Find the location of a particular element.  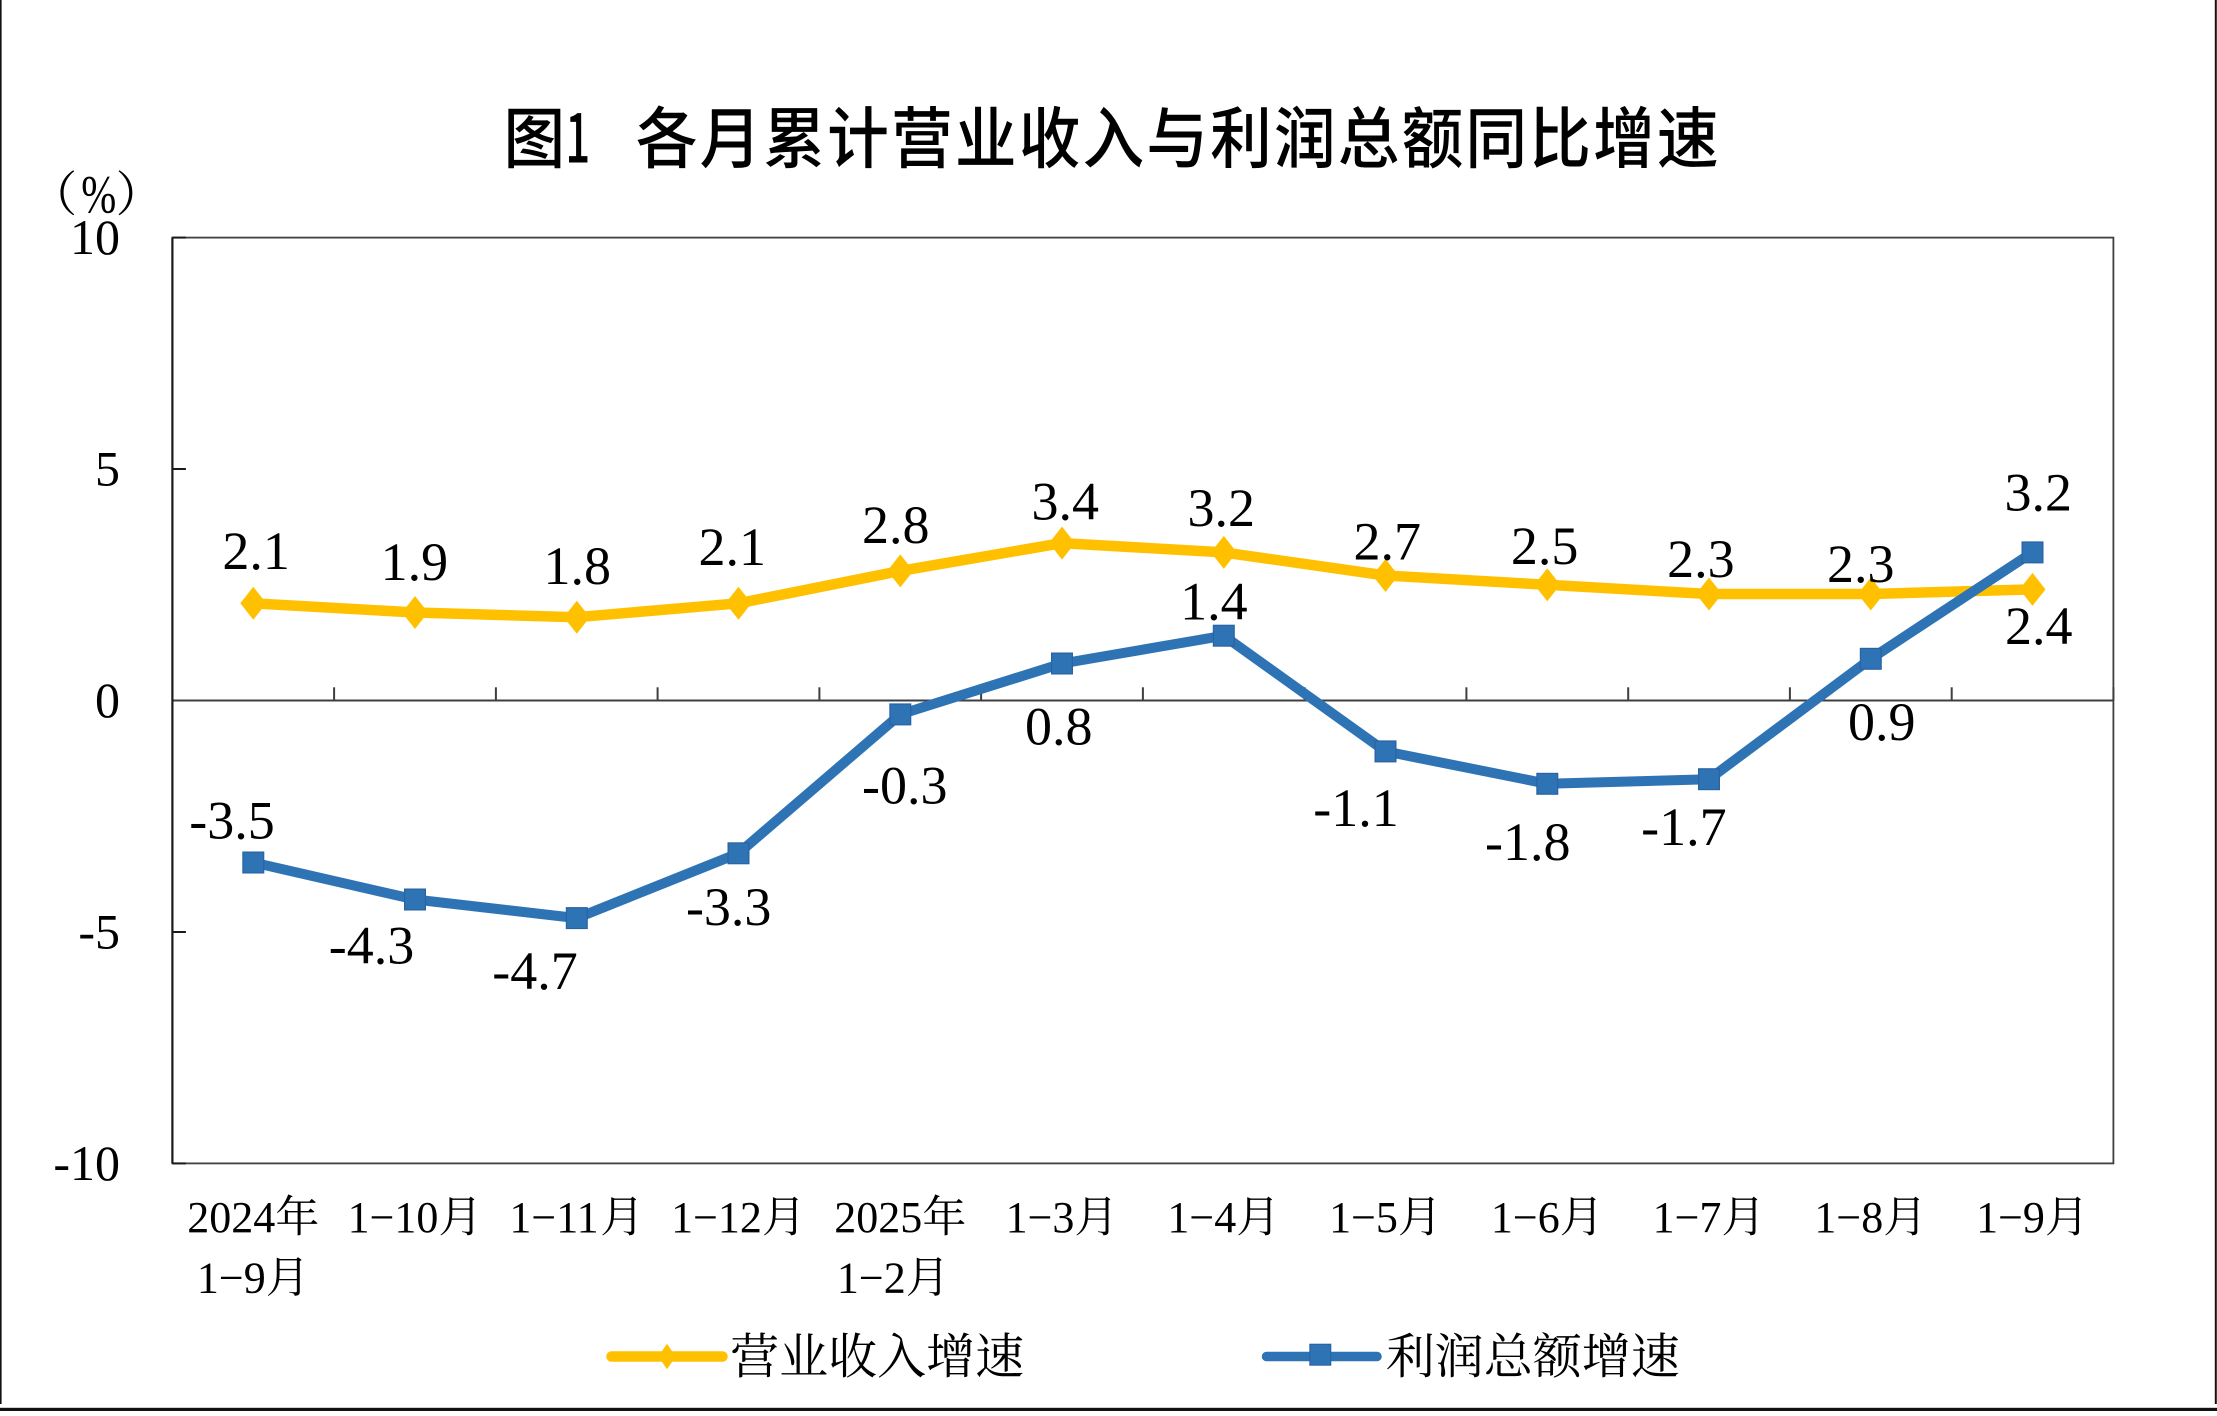

svg-text: 1.4 is located at coordinates (1214, 602).